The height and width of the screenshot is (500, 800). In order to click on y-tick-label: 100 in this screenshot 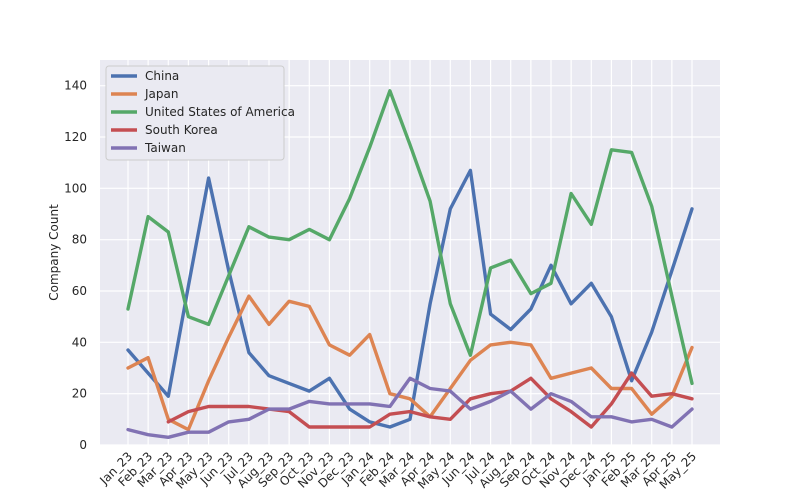, I will do `click(75, 188)`.